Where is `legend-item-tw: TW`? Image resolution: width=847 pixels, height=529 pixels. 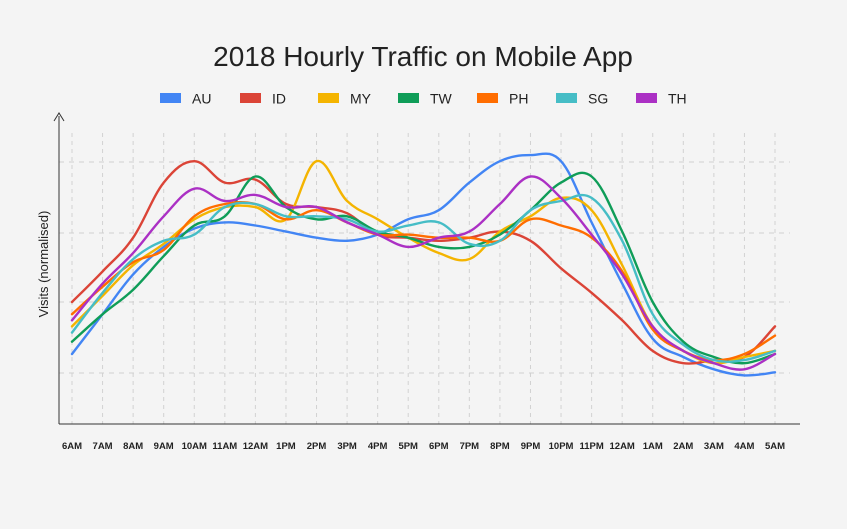 legend-item-tw: TW is located at coordinates (425, 99).